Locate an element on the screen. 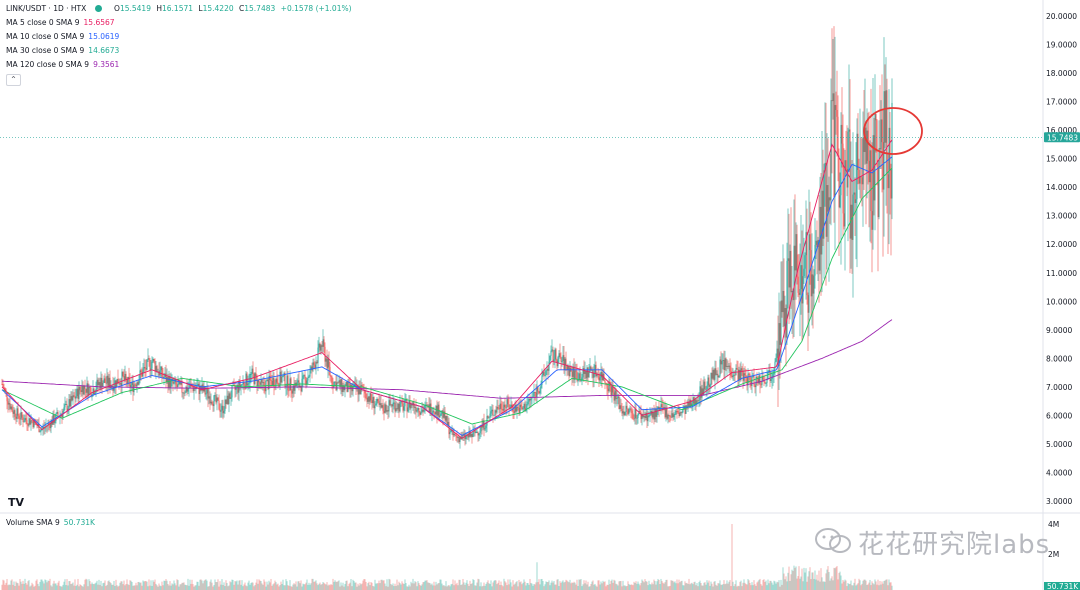  indicator-ma5: MA 5 close 0 SMA 9 15.6567 is located at coordinates (180, 23).